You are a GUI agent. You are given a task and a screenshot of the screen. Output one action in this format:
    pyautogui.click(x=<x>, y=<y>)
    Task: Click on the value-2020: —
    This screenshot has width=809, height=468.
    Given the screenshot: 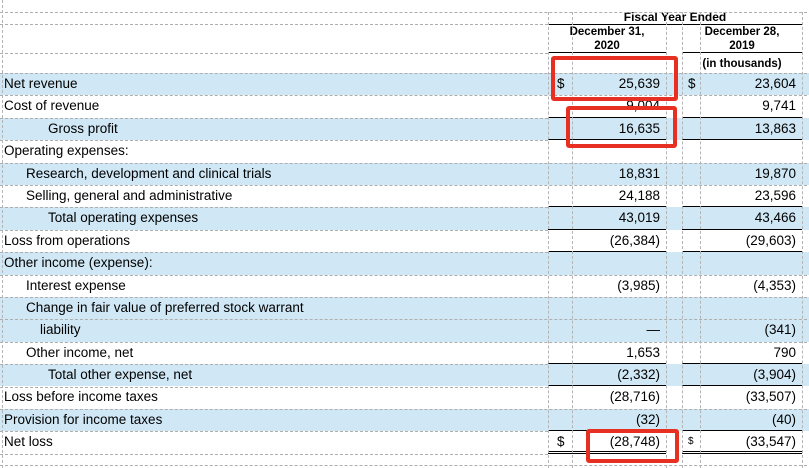 What is the action you would take?
    pyautogui.click(x=653, y=330)
    